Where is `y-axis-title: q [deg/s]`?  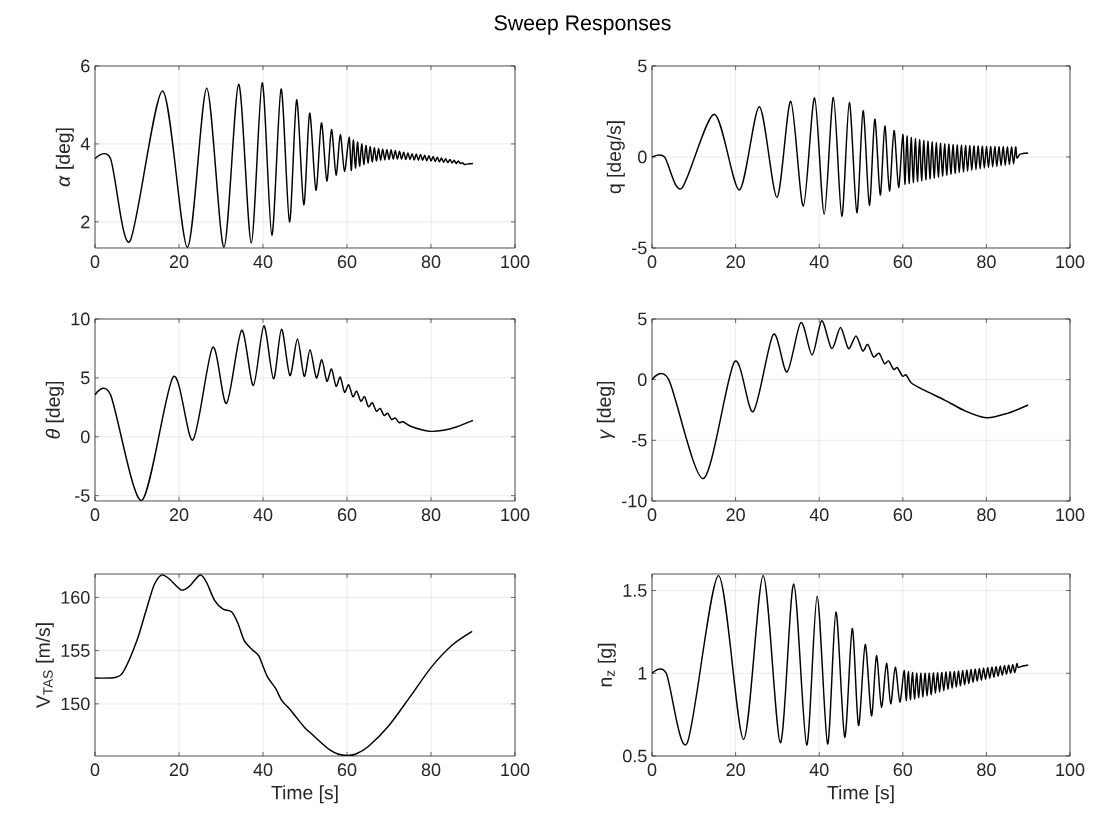 y-axis-title: q [deg/s] is located at coordinates (615, 157).